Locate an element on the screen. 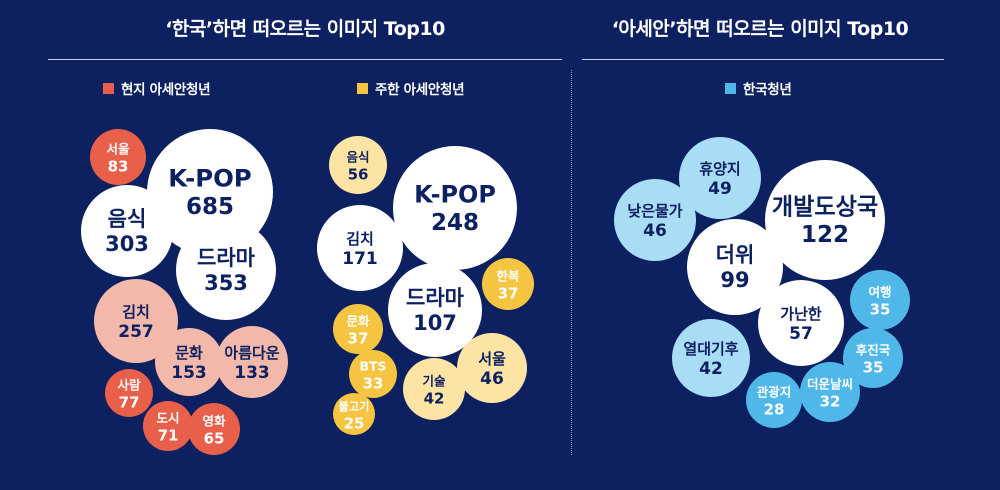 The width and height of the screenshot is (1000, 490). legend-korean: 한국청년 is located at coordinates (758, 88).